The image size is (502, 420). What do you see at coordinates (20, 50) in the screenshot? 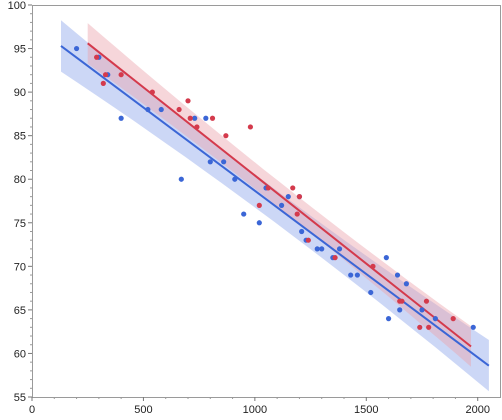
I see `y-tick-label-95: 95` at bounding box center [20, 50].